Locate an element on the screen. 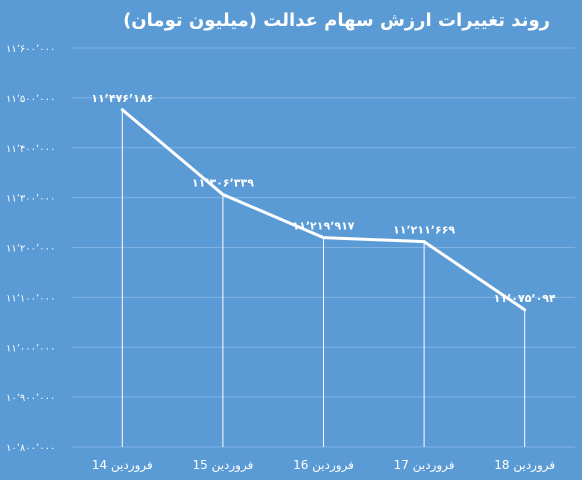 The width and height of the screenshot is (582, 480). data-label: ۱۱٬۴۷۶٬۱۸۶ is located at coordinates (122, 98).